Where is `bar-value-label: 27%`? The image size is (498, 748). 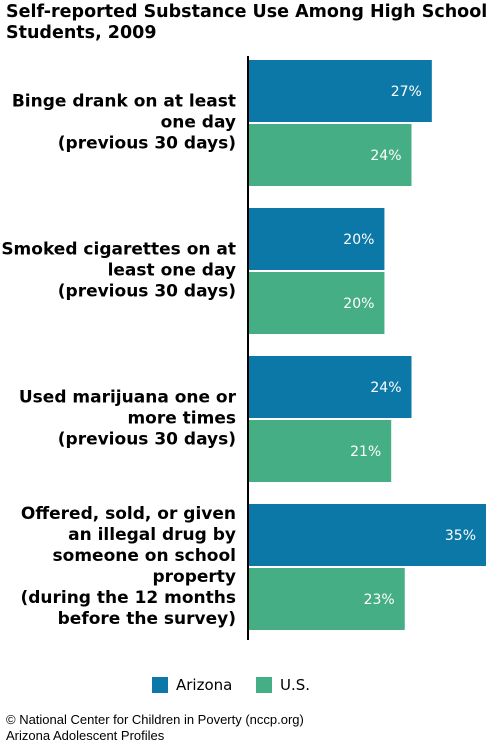
bar-value-label: 27% is located at coordinates (406, 92).